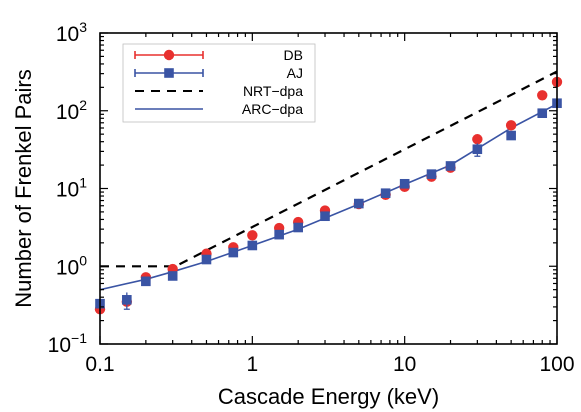 The image size is (581, 412). What do you see at coordinates (293, 55) in the screenshot?
I see `legend-label: DB` at bounding box center [293, 55].